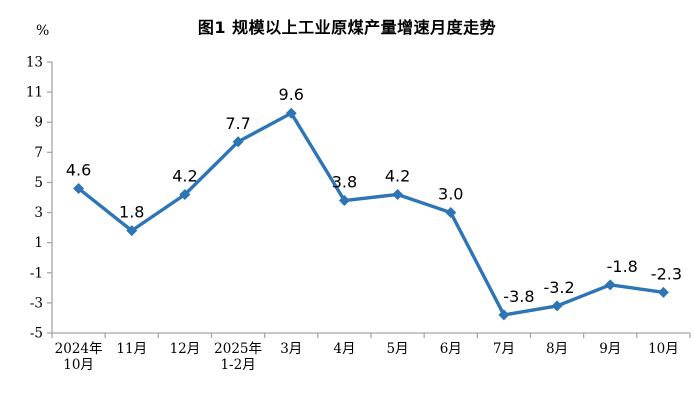  Describe the element at coordinates (557, 349) in the screenshot. I see `x-axis-category-label: 8月` at that location.